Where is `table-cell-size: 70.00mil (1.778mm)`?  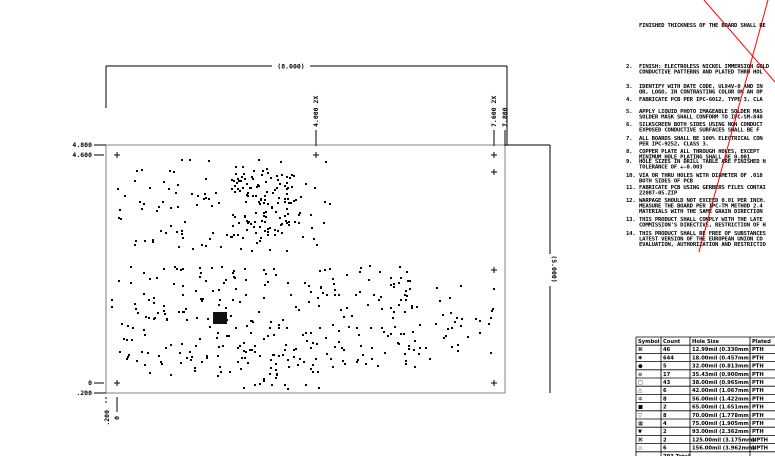
table-cell-size: 70.00mil (1.778mm) is located at coordinates (721, 416).